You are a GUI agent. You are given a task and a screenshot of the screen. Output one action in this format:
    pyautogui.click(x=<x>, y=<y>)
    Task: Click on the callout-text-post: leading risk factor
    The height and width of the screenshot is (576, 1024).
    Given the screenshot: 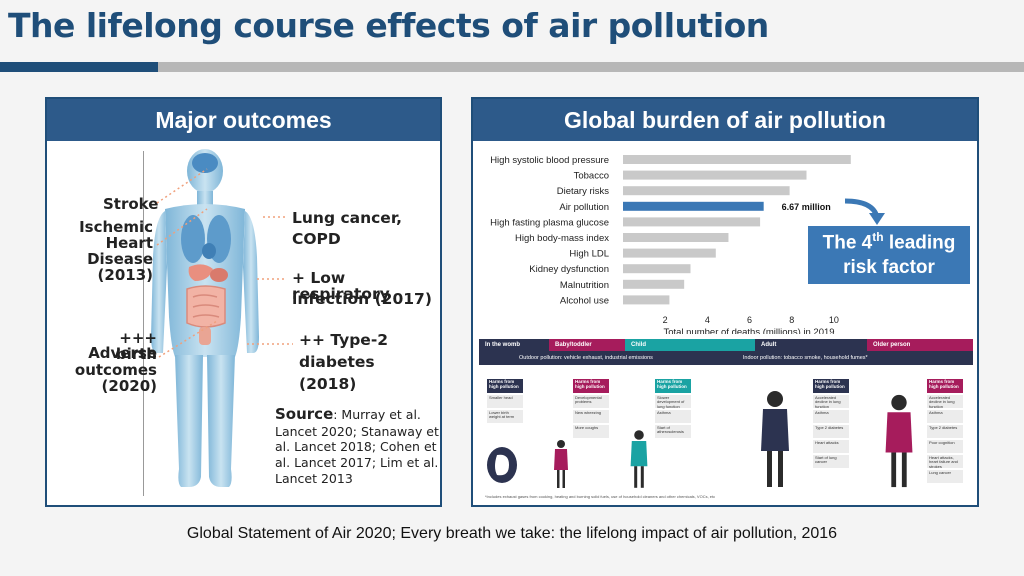 What is the action you would take?
    pyautogui.click(x=899, y=255)
    